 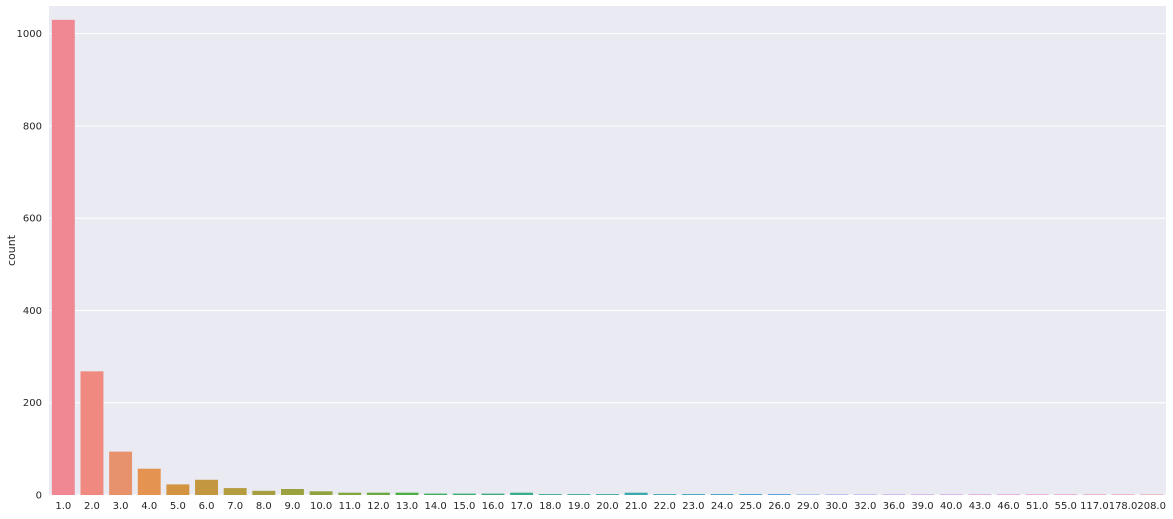 What do you see at coordinates (665, 506) in the screenshot?
I see `x-tick-label: 22.0` at bounding box center [665, 506].